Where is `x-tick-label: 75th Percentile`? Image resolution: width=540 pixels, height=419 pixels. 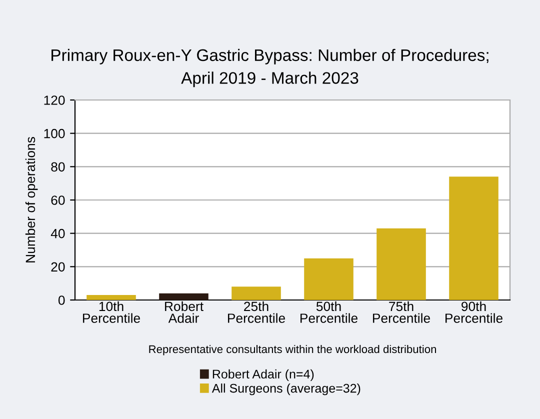
x-tick-label: 75th Percentile is located at coordinates (401, 312).